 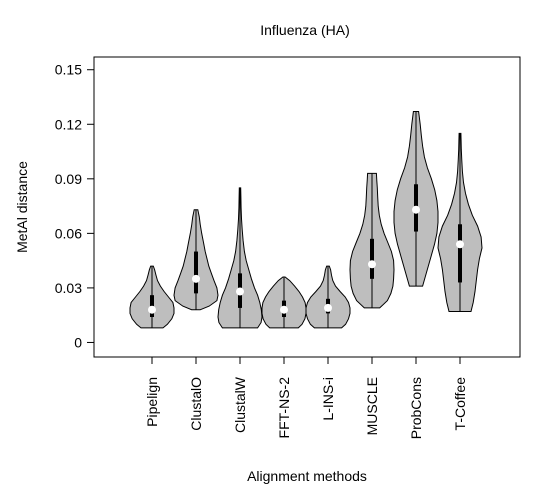 What do you see at coordinates (68, 124) in the screenshot?
I see `y-tick-label: 0.12` at bounding box center [68, 124].